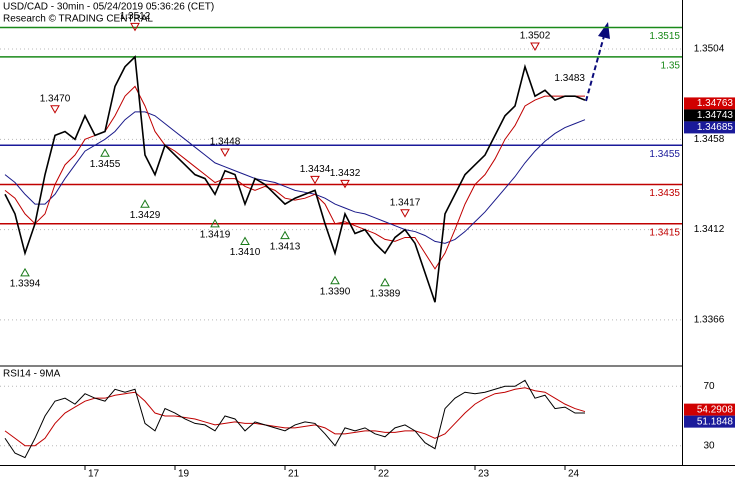 The height and width of the screenshot is (480, 735). Describe the element at coordinates (25, 284) in the screenshot. I see `swing-label: 1.3394` at that location.